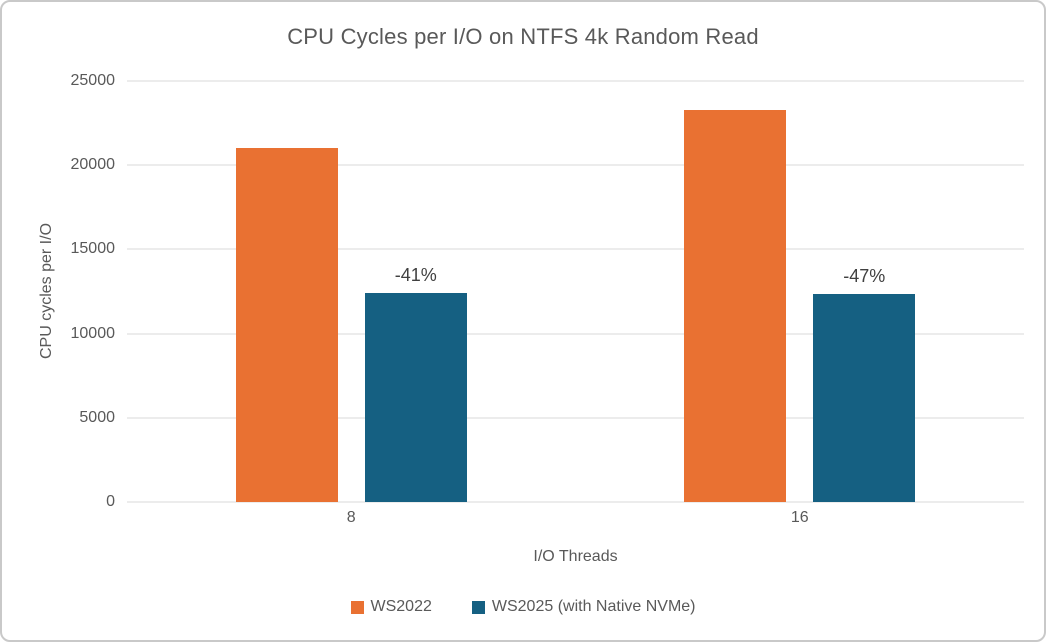 The image size is (1046, 642). What do you see at coordinates (864, 384) in the screenshot?
I see `bar-ws2025-16-threads: -47%` at bounding box center [864, 384].